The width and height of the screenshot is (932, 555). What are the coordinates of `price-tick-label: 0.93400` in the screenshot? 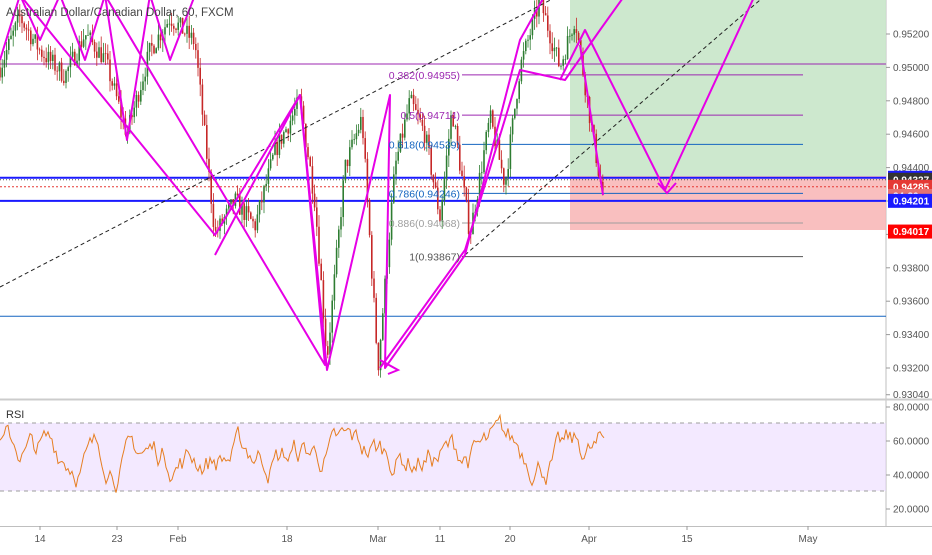 It's located at (911, 335).